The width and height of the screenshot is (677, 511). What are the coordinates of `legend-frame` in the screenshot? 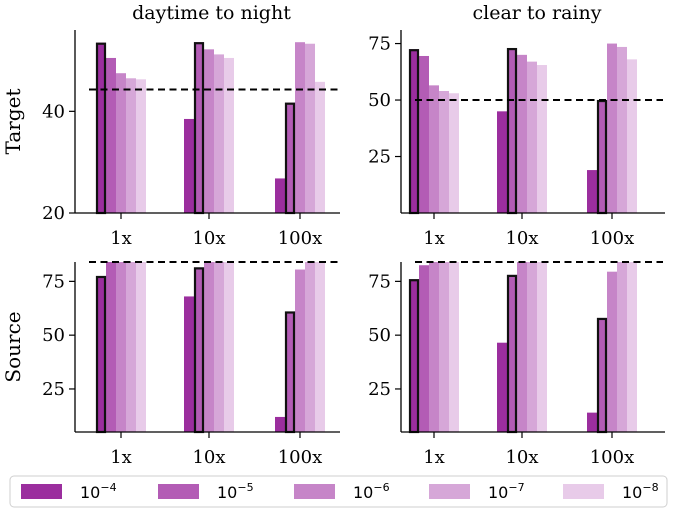 It's located at (338, 491).